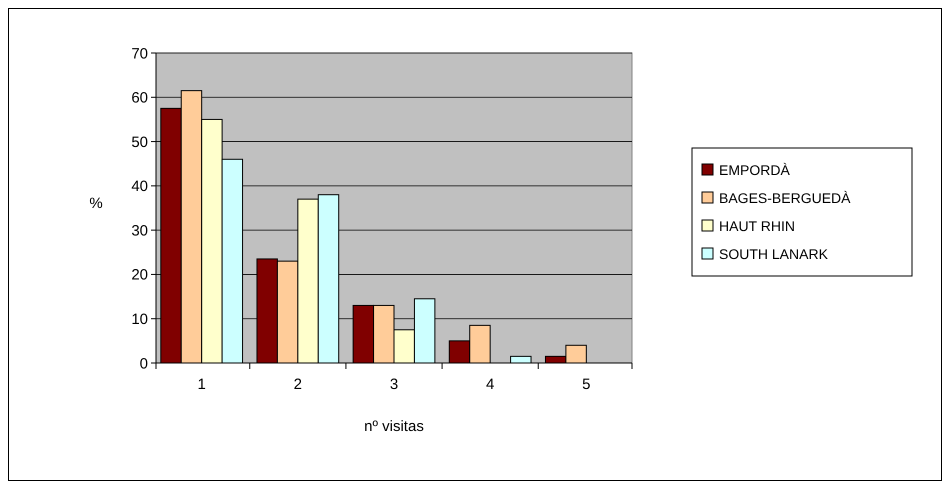  What do you see at coordinates (139, 98) in the screenshot?
I see `y-tick-label: 60` at bounding box center [139, 98].